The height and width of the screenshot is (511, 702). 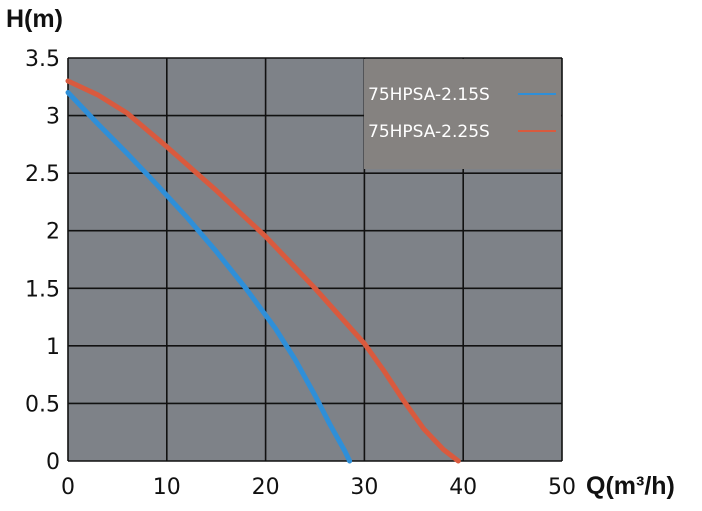 What do you see at coordinates (318, 487) in the screenshot?
I see `x-tick-labels: 0 10 20 30 40 50` at bounding box center [318, 487].